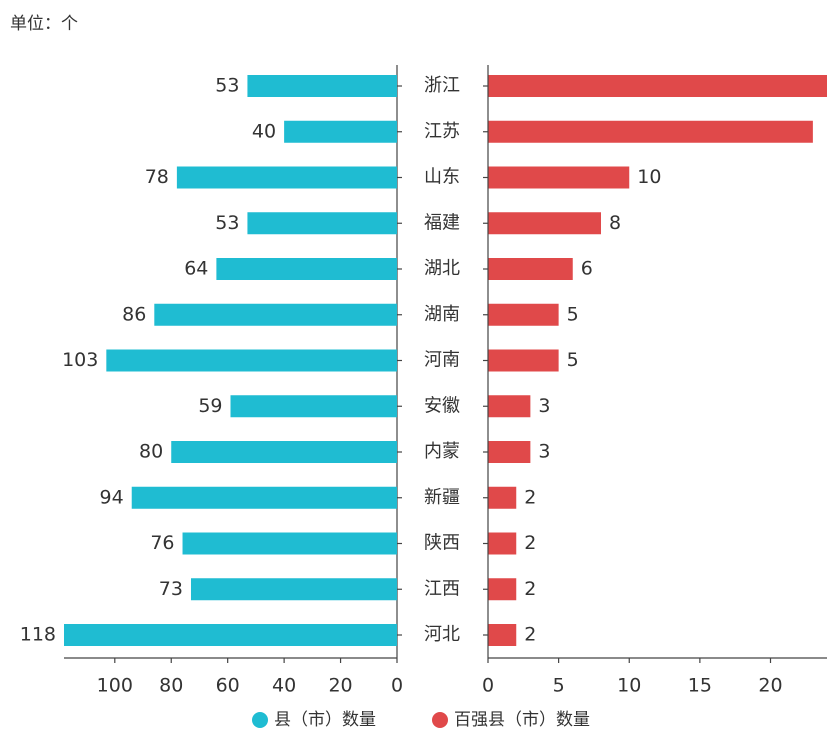 Image resolution: width=827 pixels, height=732 pixels. Describe the element at coordinates (196, 269) in the screenshot. I see `value-label: 64` at that location.